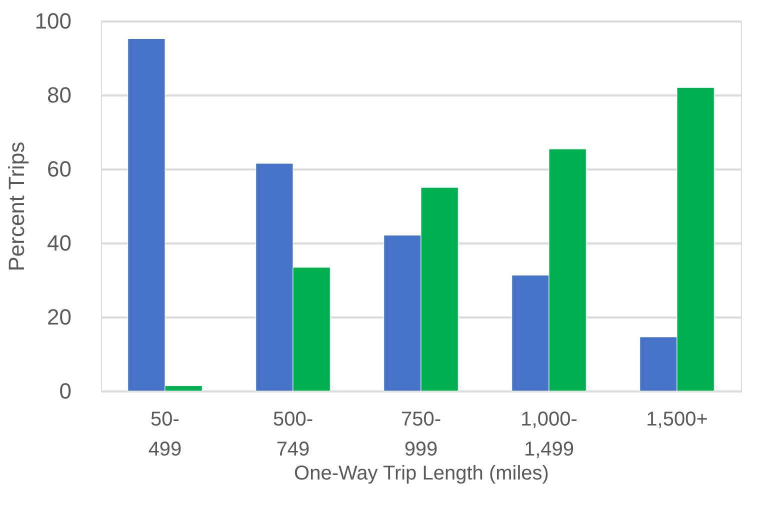 This screenshot has height=519, width=760. What do you see at coordinates (59, 95) in the screenshot?
I see `y-tick-label: 80` at bounding box center [59, 95].